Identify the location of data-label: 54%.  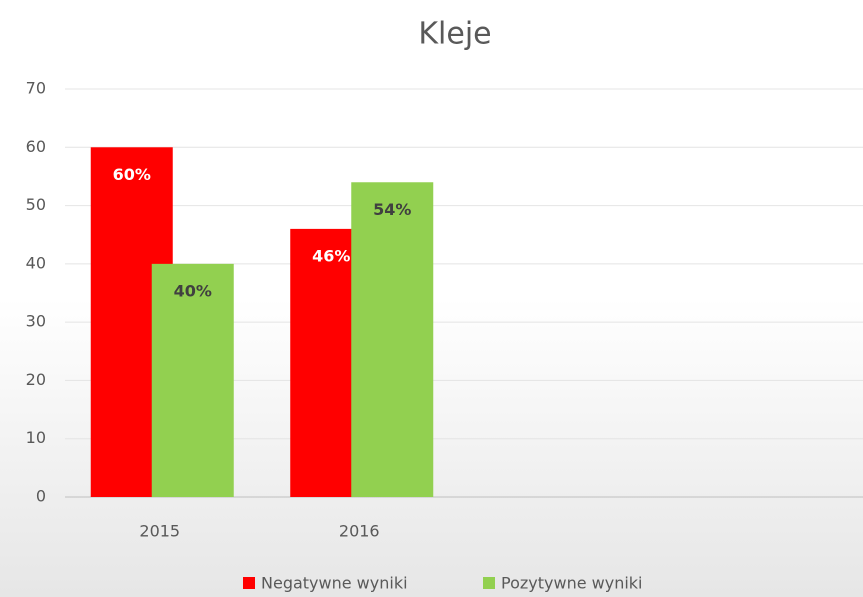
(392, 209).